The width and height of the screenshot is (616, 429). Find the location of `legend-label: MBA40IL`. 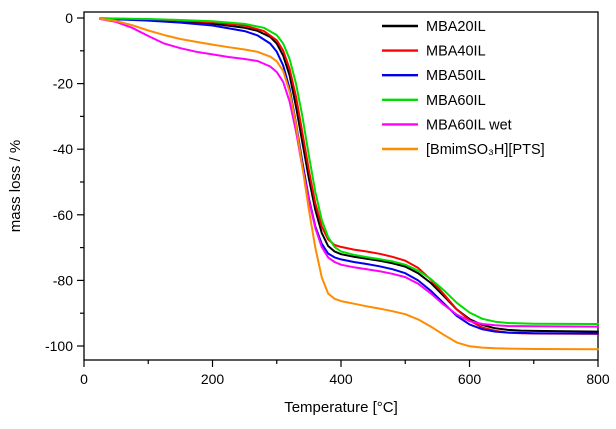

legend-label: MBA40IL is located at coordinates (456, 52).